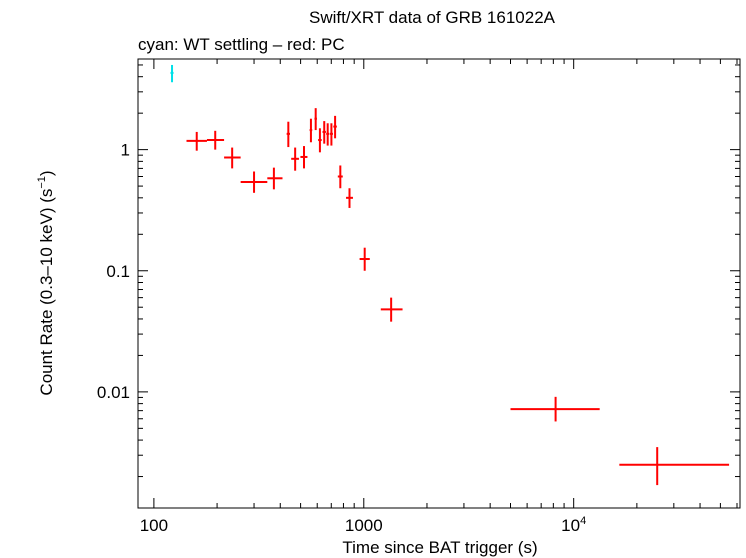  Describe the element at coordinates (42, 182) in the screenshot. I see `y-axis-label-superscript: −1` at that location.